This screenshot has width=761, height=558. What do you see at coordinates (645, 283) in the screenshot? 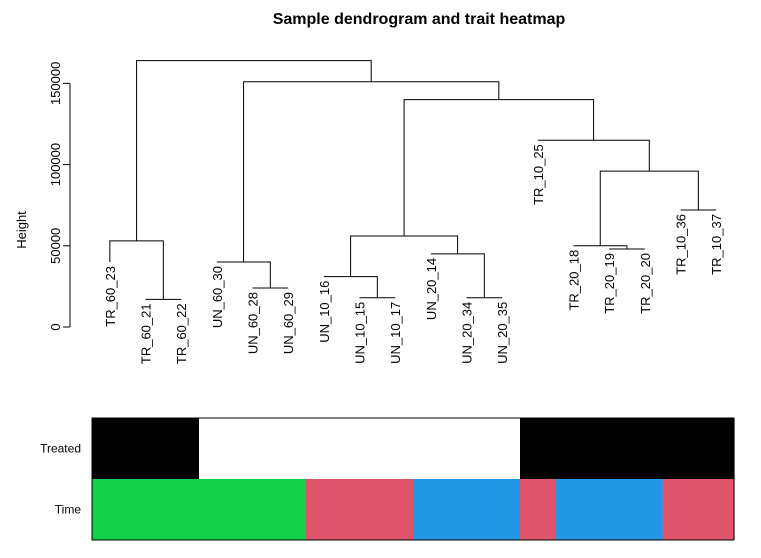
I see `leaf-label: TR_20_20` at bounding box center [645, 283].